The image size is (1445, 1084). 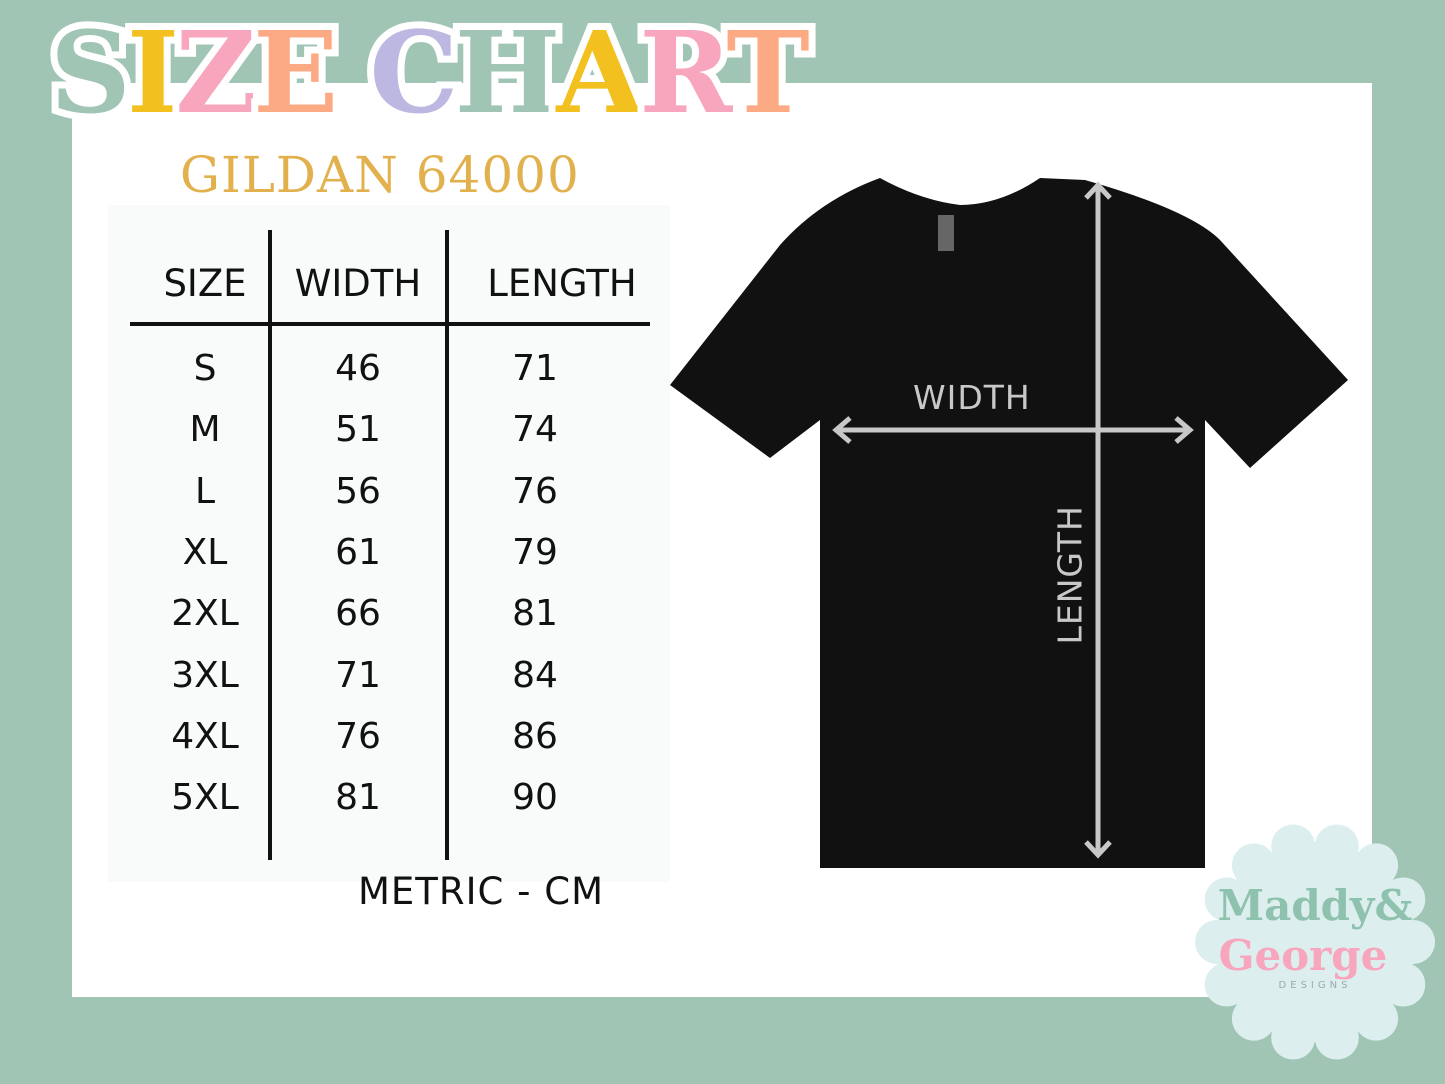 I want to click on brand-logo: Maddy& George DESIGNS, so click(x=1315, y=942).